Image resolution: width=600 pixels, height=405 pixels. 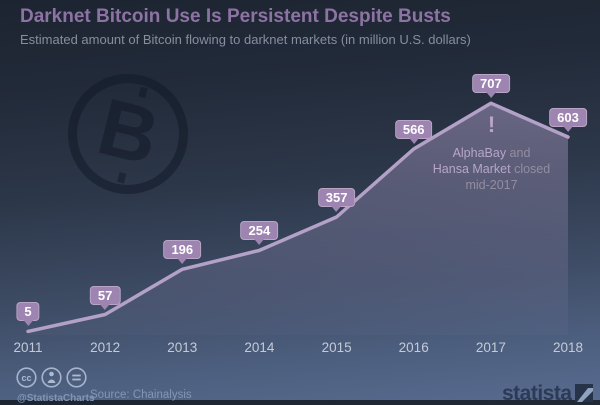 I want to click on value-label-2011: 5, so click(x=28, y=314).